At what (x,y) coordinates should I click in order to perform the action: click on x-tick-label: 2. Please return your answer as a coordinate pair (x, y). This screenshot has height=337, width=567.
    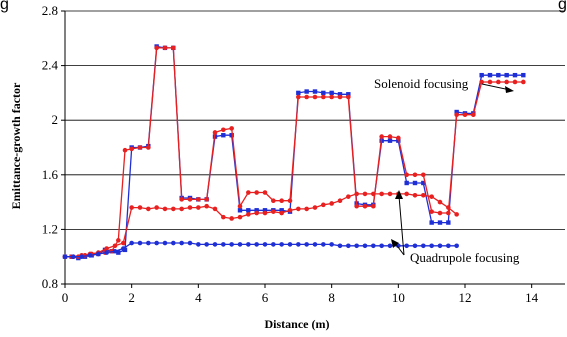
    Looking at the image, I should click on (131, 297).